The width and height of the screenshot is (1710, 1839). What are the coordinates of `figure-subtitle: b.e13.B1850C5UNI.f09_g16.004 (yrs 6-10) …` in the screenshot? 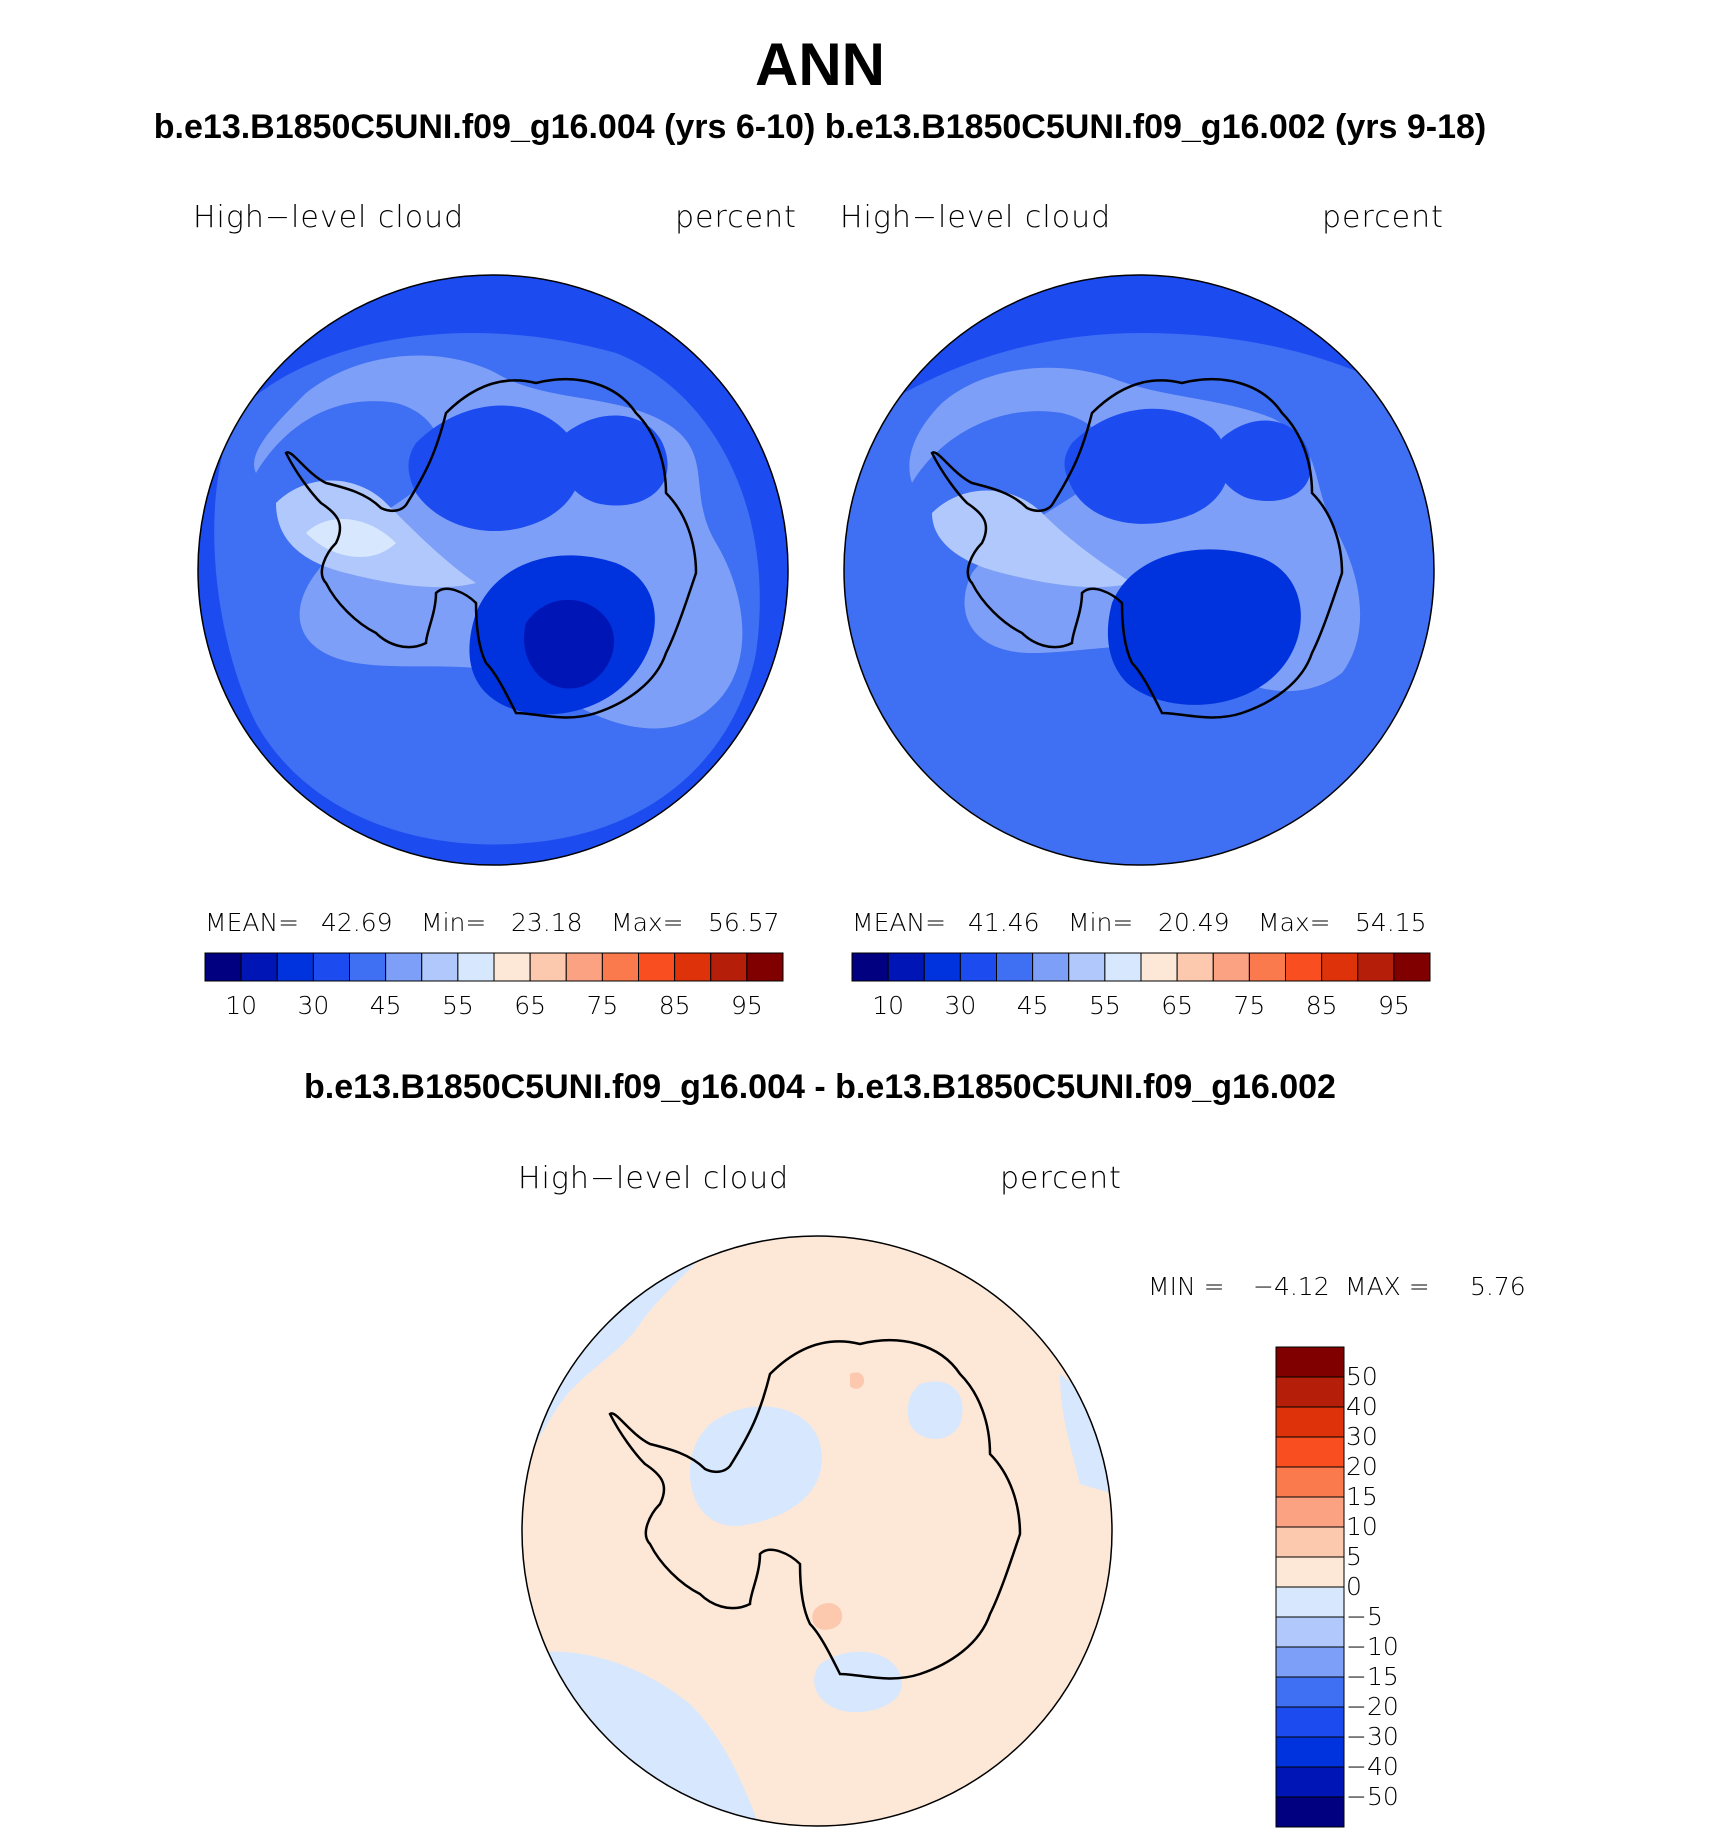 It's located at (820, 127).